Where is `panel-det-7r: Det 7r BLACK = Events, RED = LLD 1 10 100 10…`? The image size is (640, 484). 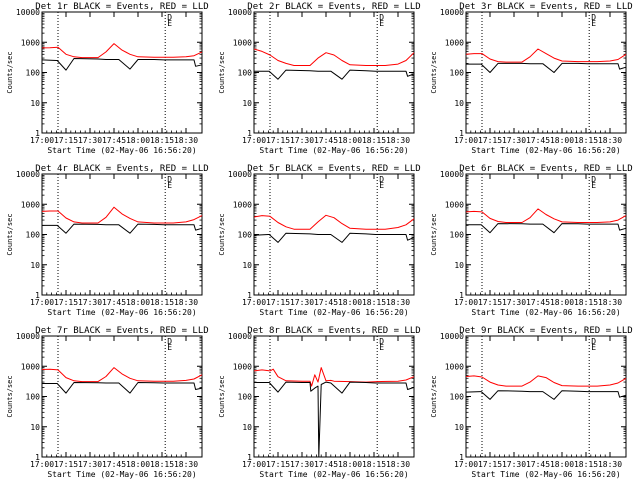 panel-det-7r: Det 7r BLACK = Events, RED = LLD 1 10 100 10… is located at coordinates (107, 402).